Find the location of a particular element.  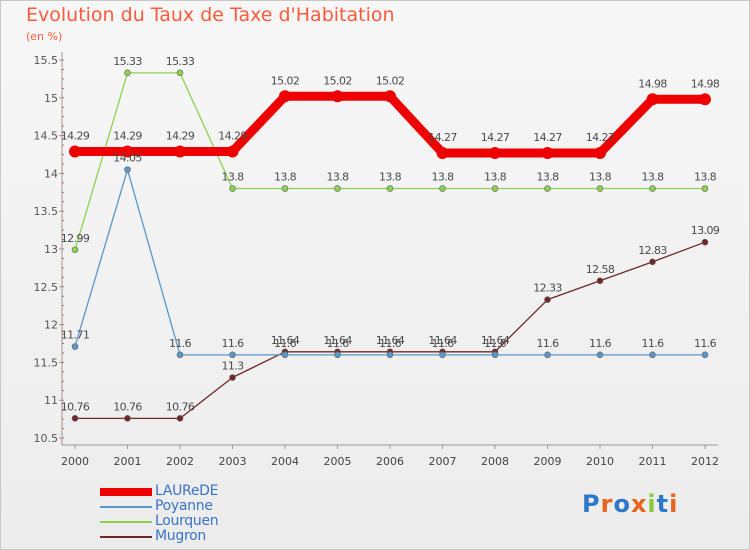

legend-swatch-mugron is located at coordinates (126, 536).